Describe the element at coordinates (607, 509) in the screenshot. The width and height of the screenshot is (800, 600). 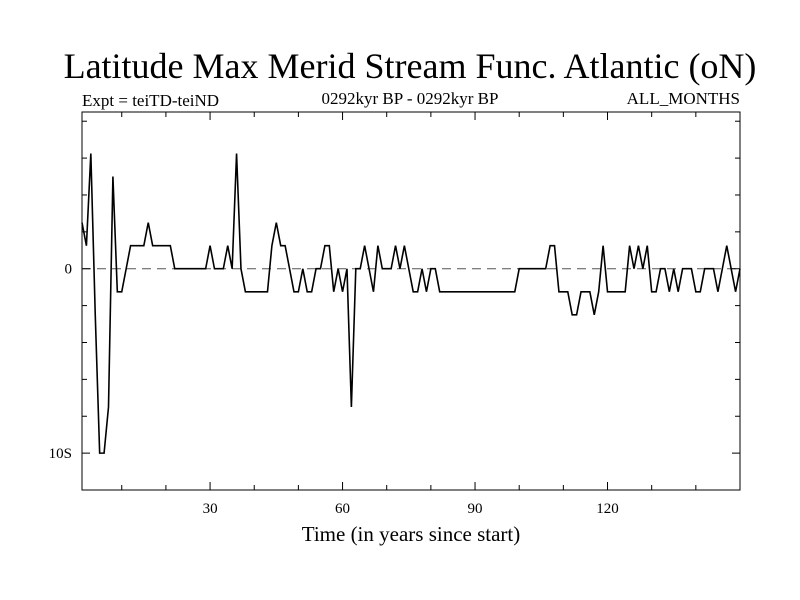
I see `x-tick-label: 120` at that location.